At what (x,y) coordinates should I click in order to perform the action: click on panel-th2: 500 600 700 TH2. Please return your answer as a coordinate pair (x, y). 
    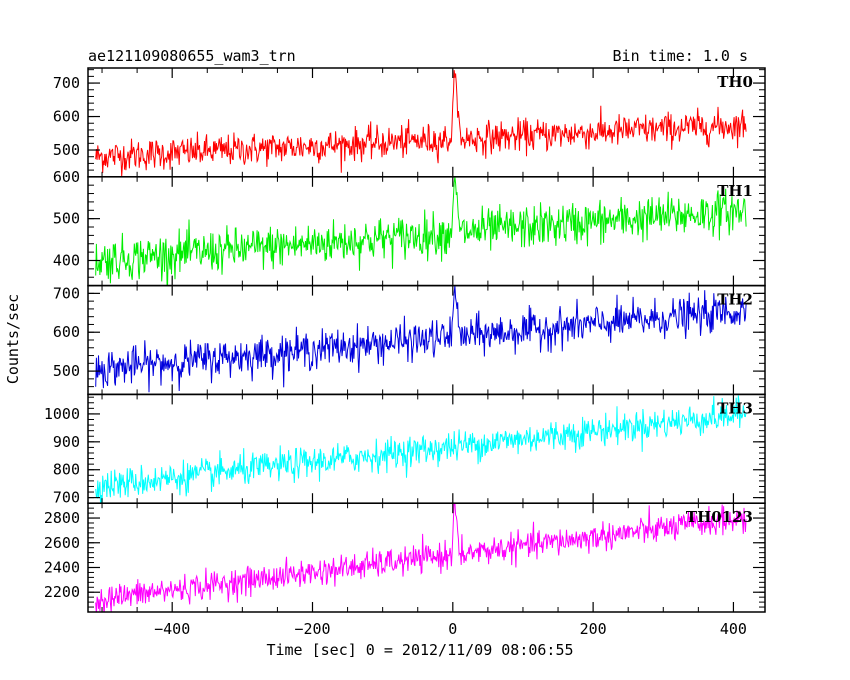
    Looking at the image, I should click on (409, 340).